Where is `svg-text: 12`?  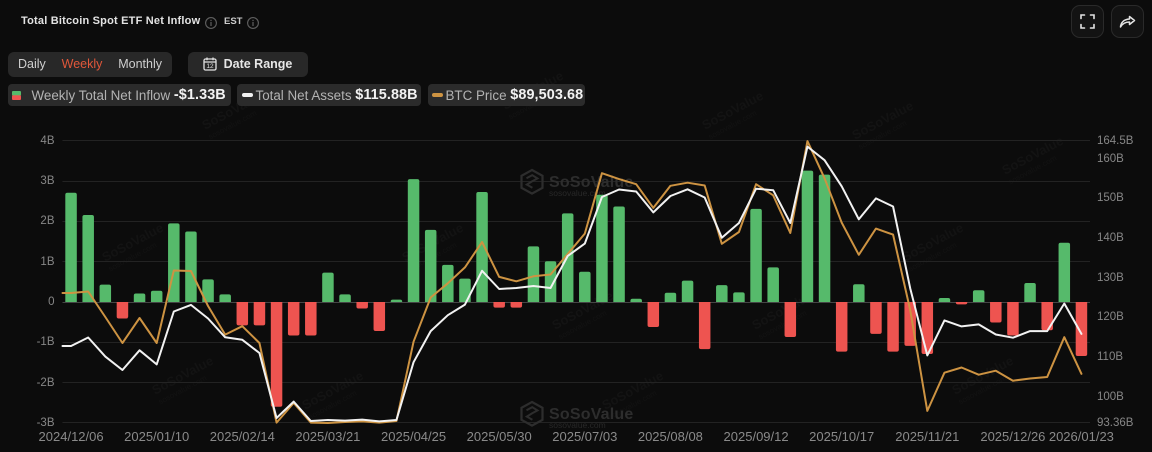 svg-text: 12 is located at coordinates (210, 66).